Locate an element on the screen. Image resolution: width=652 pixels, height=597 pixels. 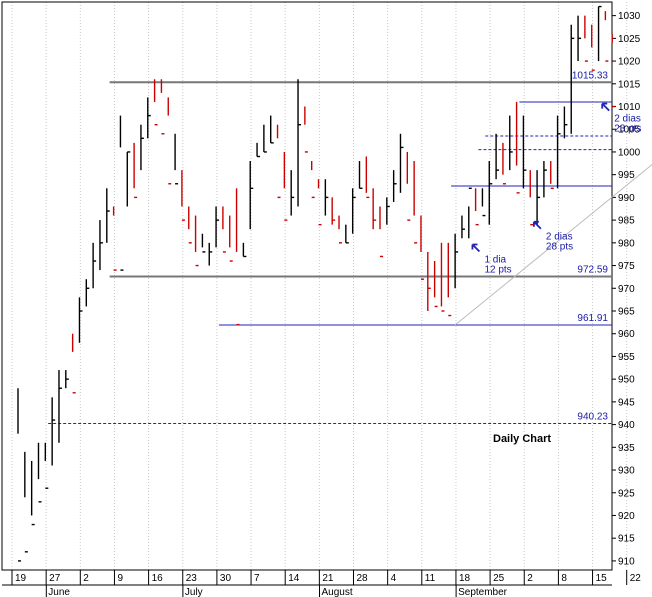
y-tick-label: 935 is located at coordinates (626, 448).